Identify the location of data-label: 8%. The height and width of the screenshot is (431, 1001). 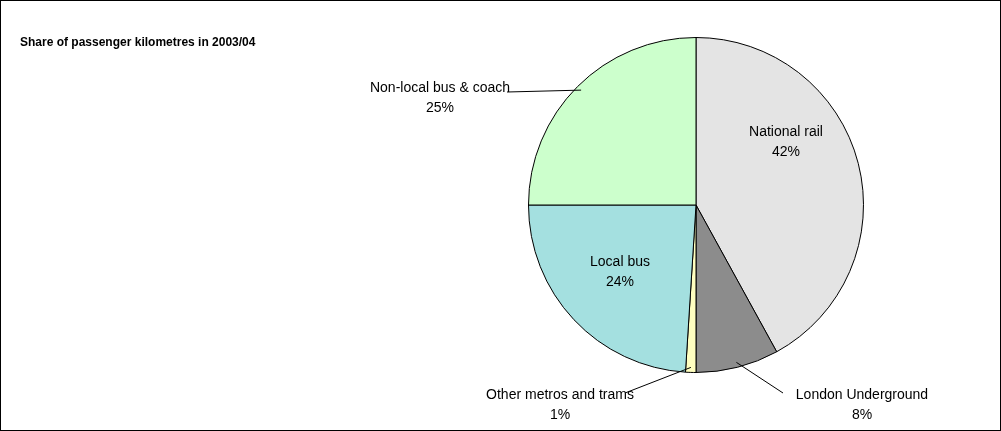
(862, 413).